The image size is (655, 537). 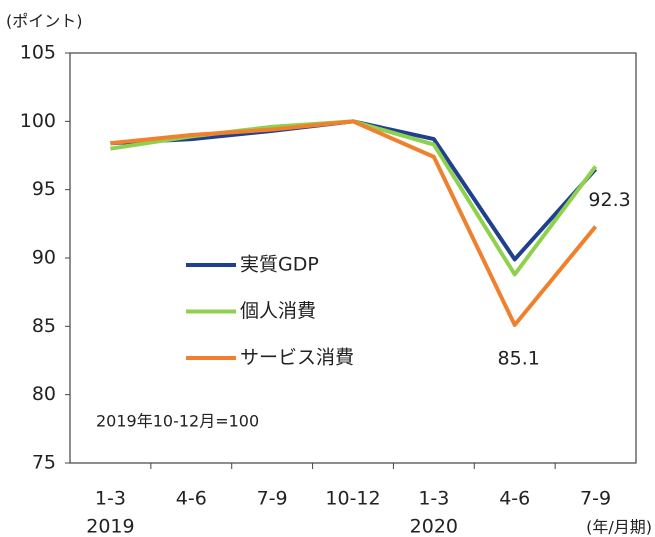 What do you see at coordinates (434, 526) in the screenshot?
I see `year-label: 2020` at bounding box center [434, 526].